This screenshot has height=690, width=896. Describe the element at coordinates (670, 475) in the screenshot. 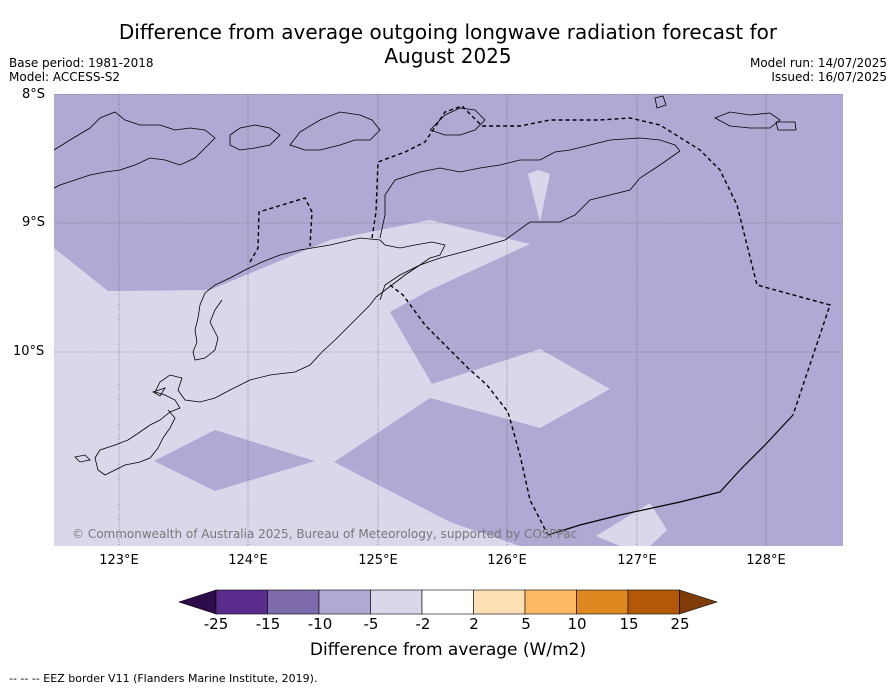

I see `eez-border-solid` at that location.